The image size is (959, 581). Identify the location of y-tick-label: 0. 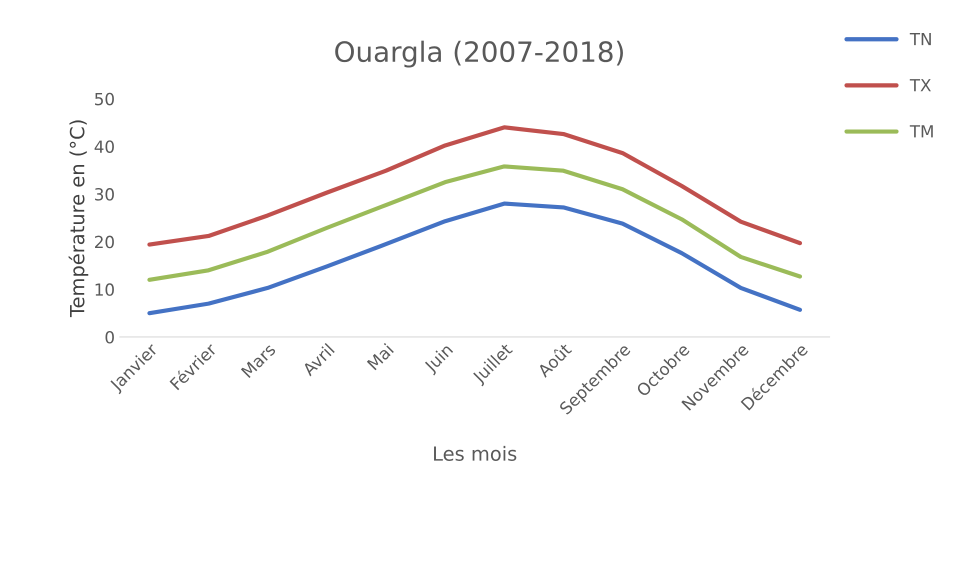
(110, 337).